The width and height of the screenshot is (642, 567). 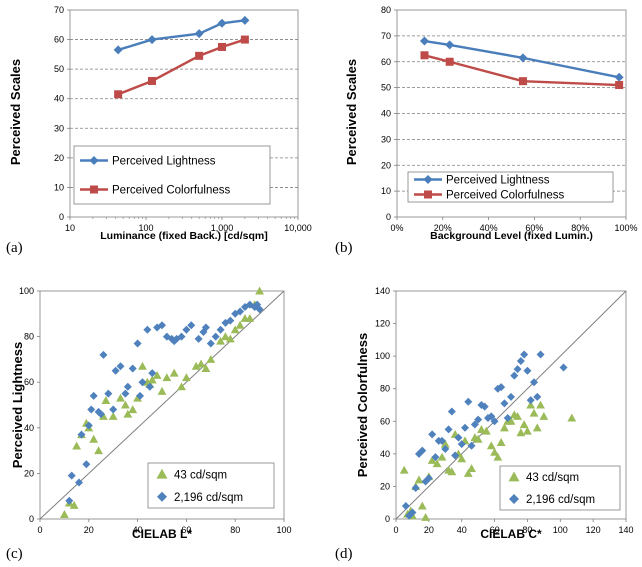 What do you see at coordinates (429, 530) in the screenshot?
I see `x-tick-label: 20` at bounding box center [429, 530].